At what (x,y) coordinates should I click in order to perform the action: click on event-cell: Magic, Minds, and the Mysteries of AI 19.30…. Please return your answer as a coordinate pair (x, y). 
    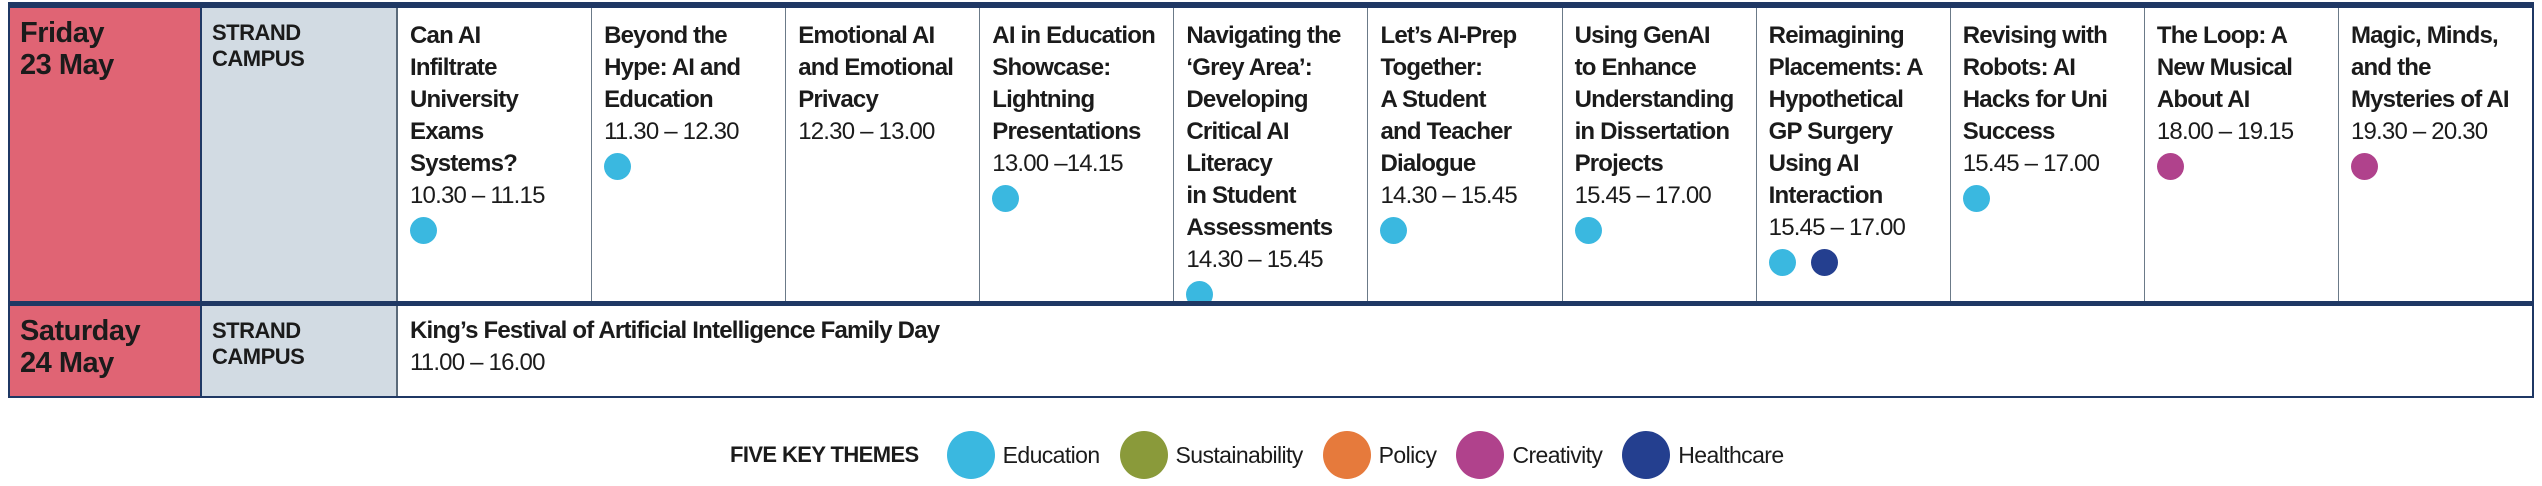
    Looking at the image, I should click on (2437, 154).